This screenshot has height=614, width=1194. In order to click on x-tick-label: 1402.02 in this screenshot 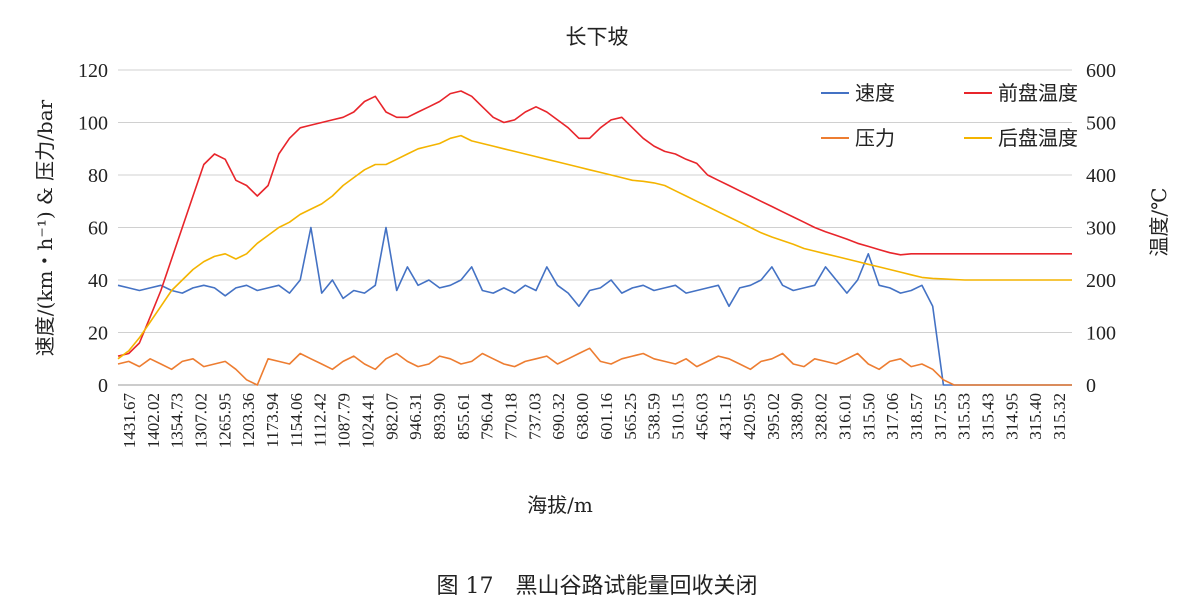, I will do `click(153, 420)`.